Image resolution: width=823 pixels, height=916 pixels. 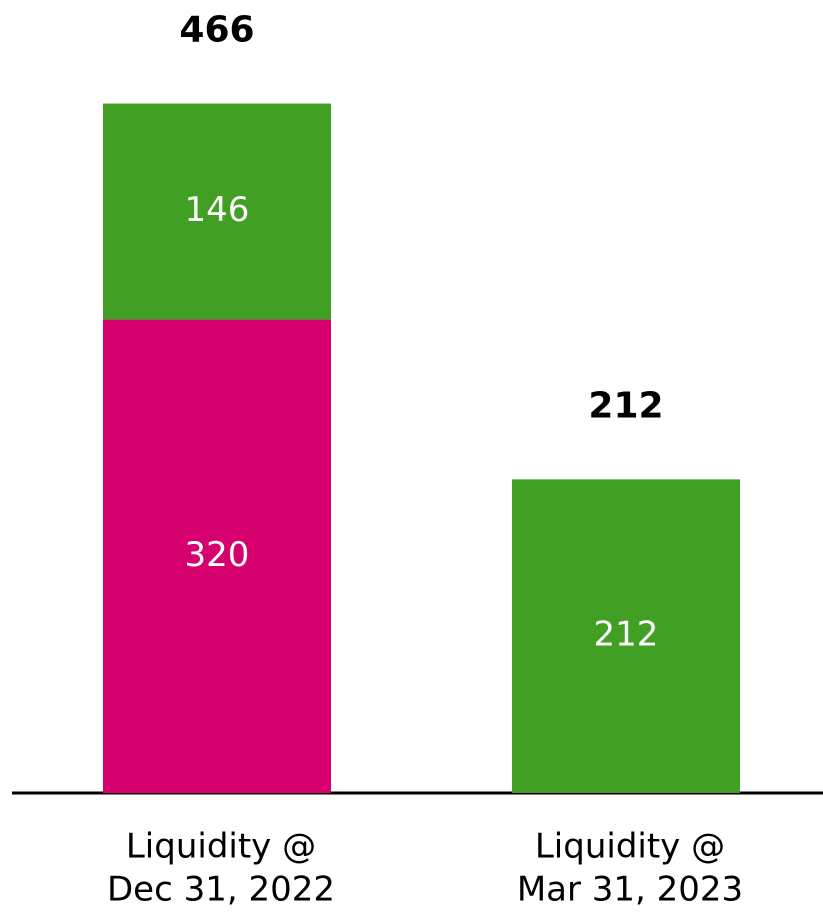 I want to click on data-label: 212, so click(x=626, y=635).